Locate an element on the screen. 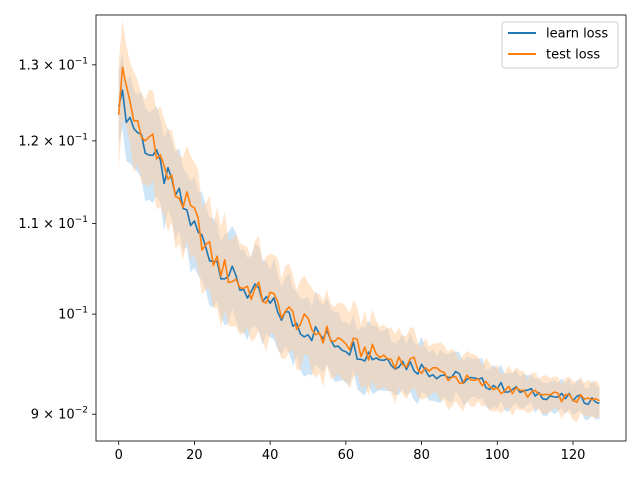 Image resolution: width=640 pixels, height=480 pixels. x-tick-label: 60 is located at coordinates (346, 455).